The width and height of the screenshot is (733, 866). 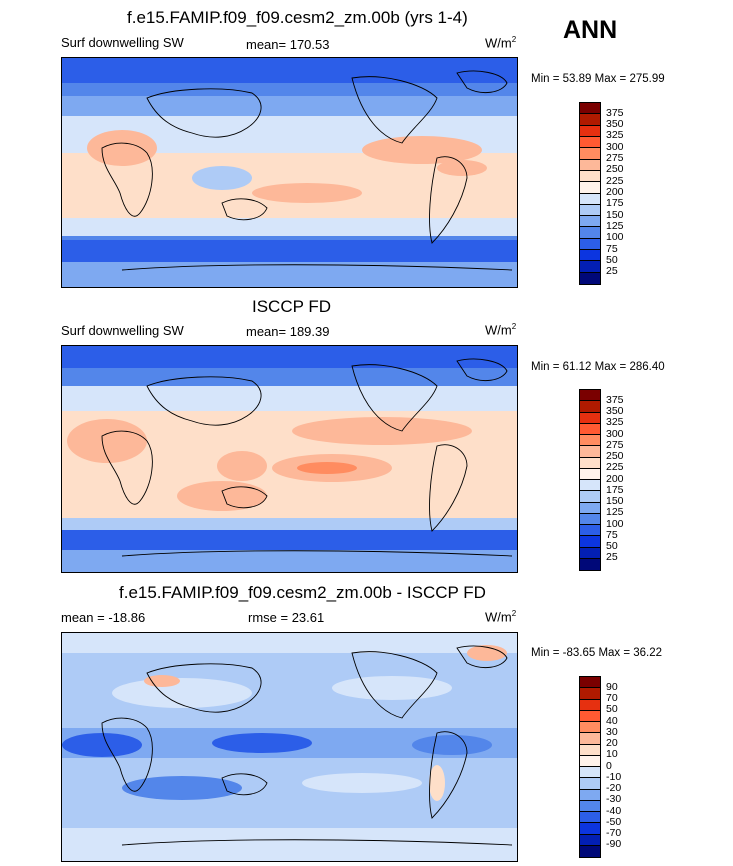 What do you see at coordinates (612, 698) in the screenshot?
I see `colorbar-tick-label: 70` at bounding box center [612, 698].